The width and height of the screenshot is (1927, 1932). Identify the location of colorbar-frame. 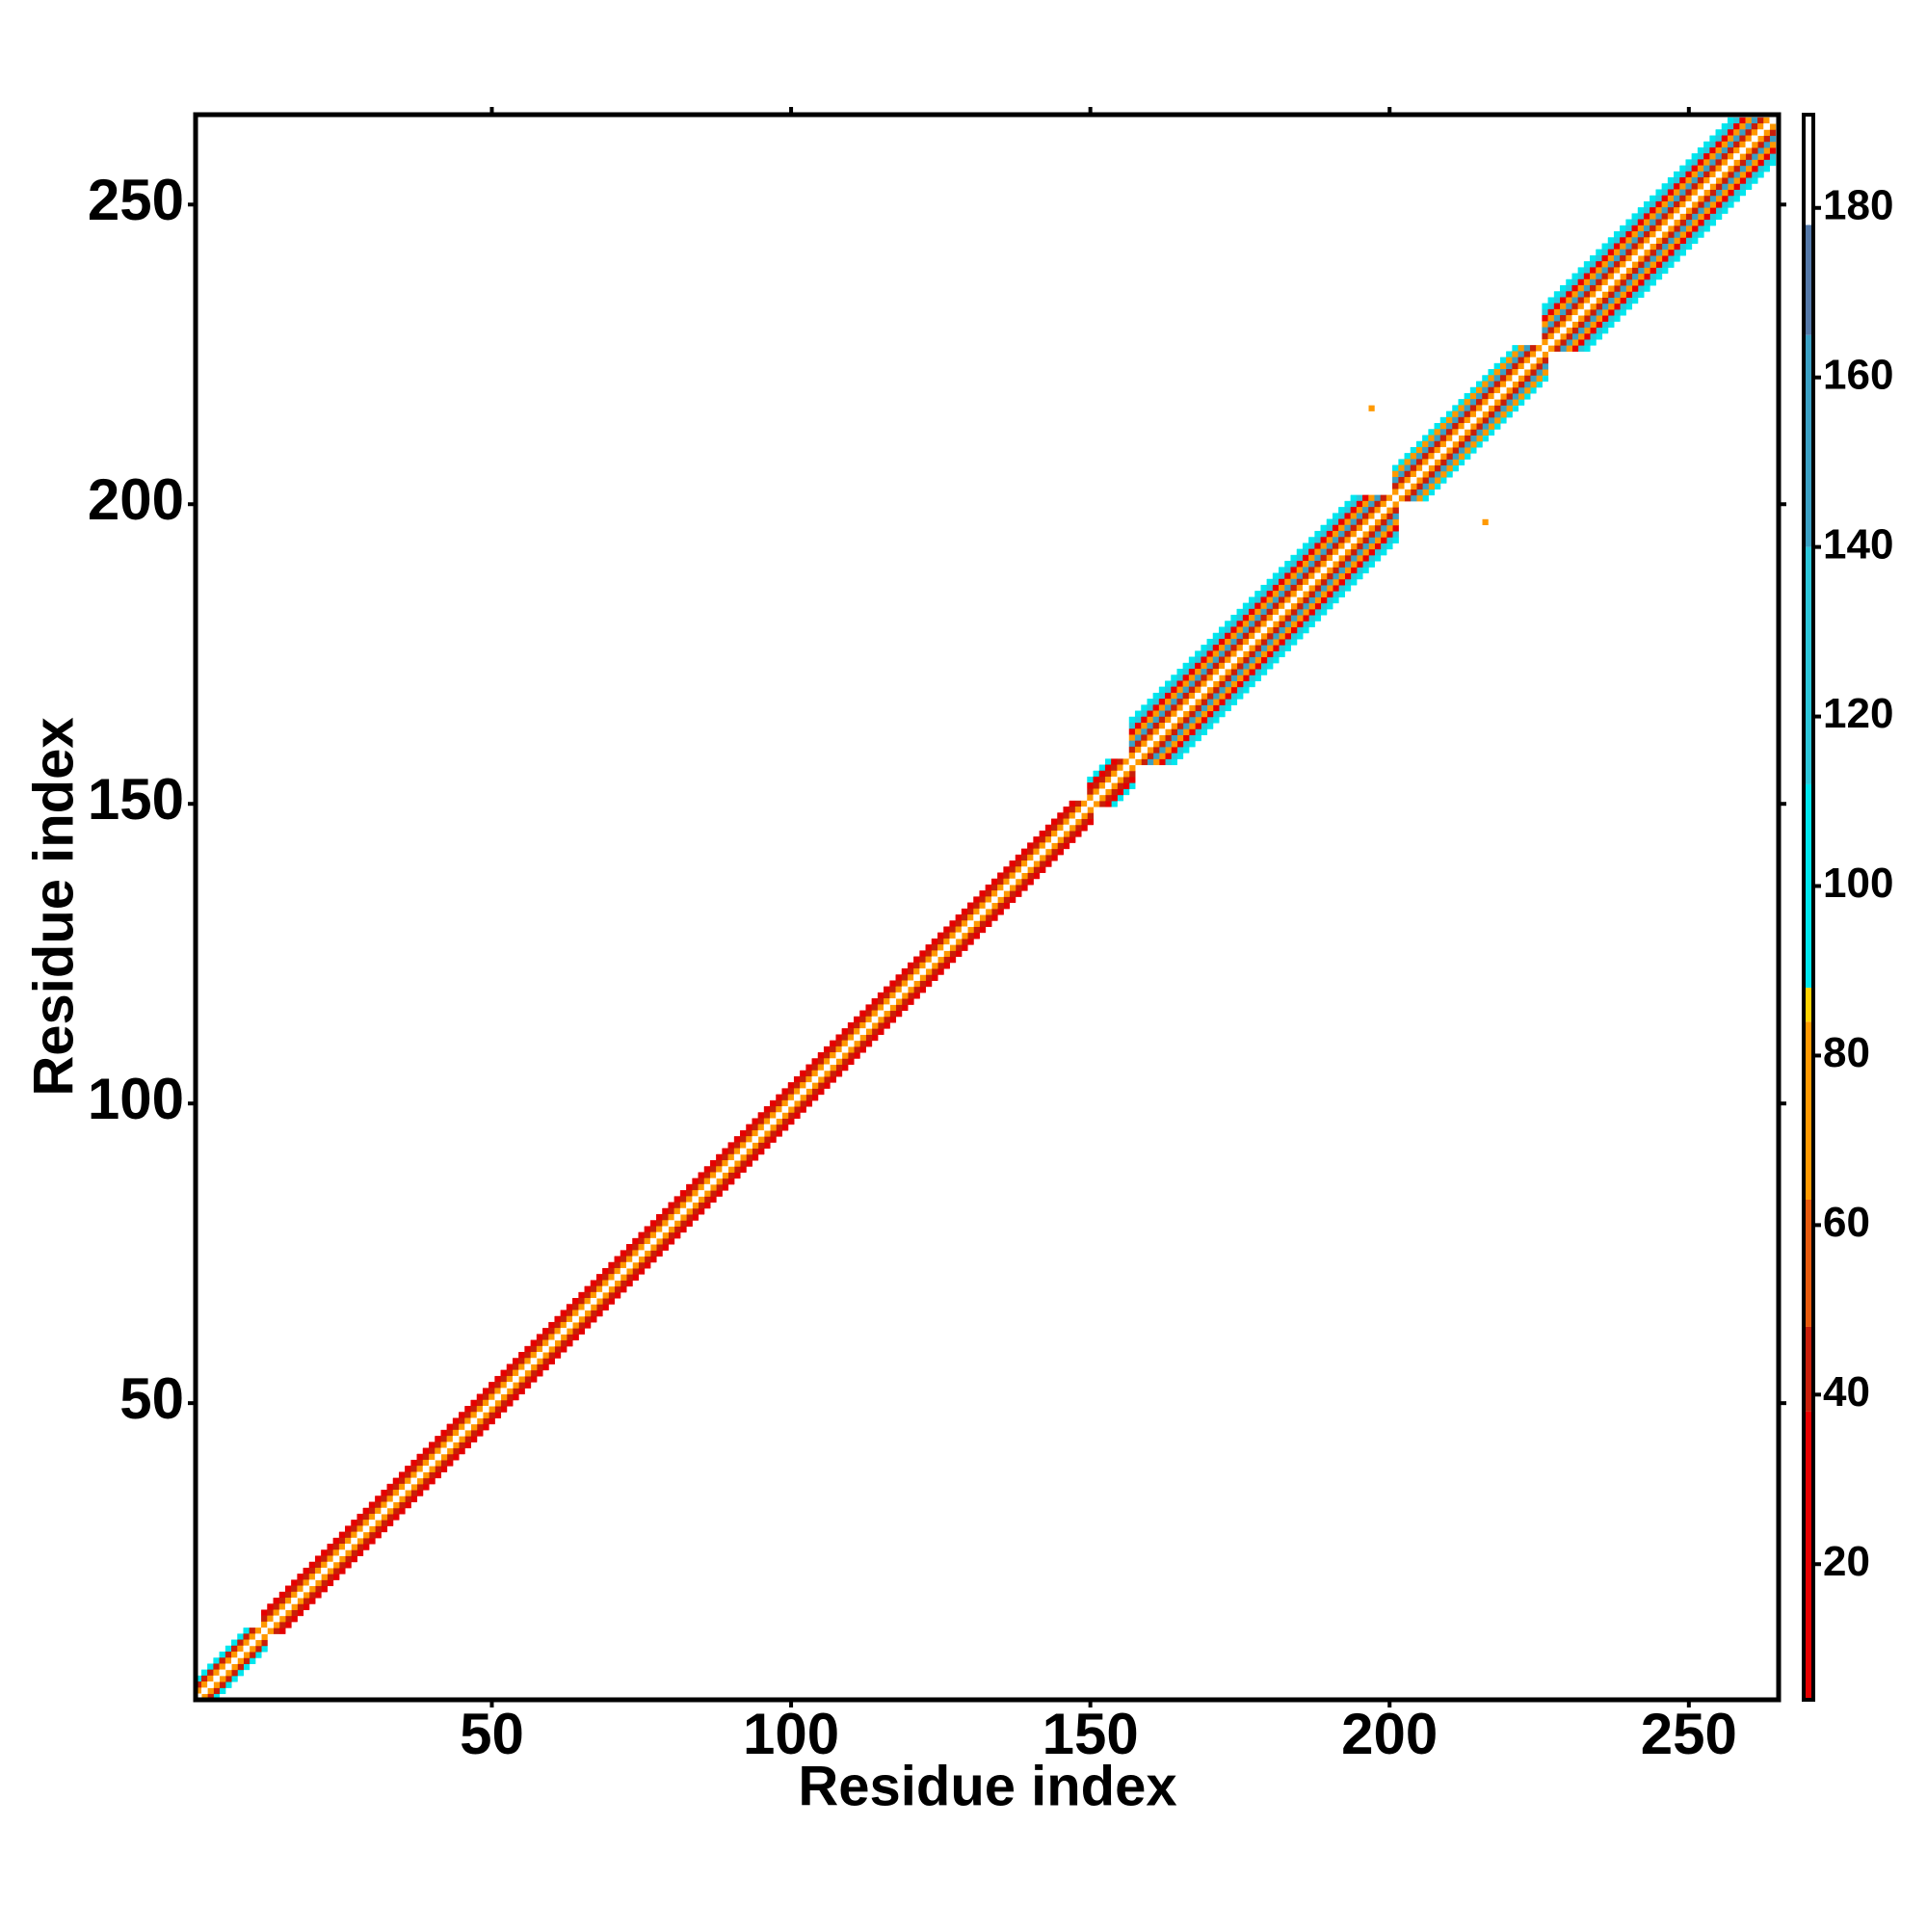
(1809, 907).